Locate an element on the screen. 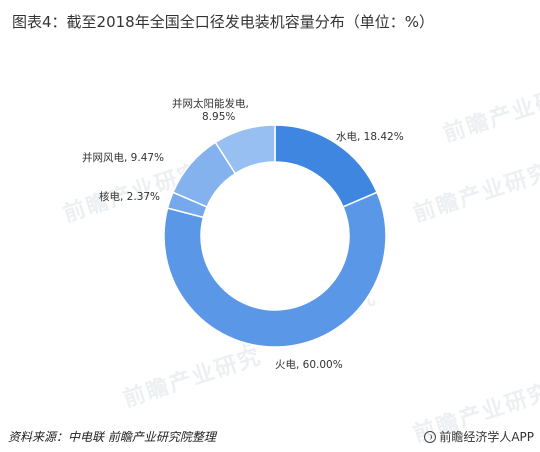 The height and width of the screenshot is (452, 540). brand-logo-icon is located at coordinates (430, 437).